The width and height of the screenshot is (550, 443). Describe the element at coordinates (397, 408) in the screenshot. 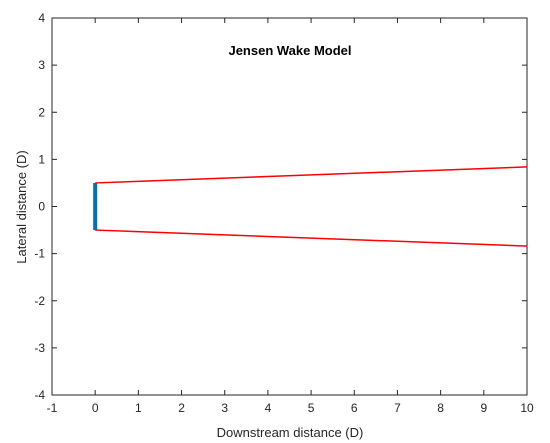

I see `x-tick-label: 7` at that location.